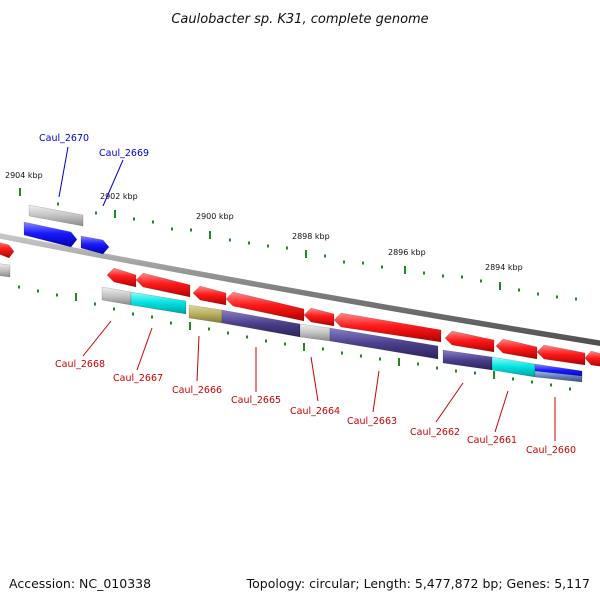 This screenshot has height=600, width=600. I want to click on gene-label-caul-2661: Caul_2661, so click(492, 440).